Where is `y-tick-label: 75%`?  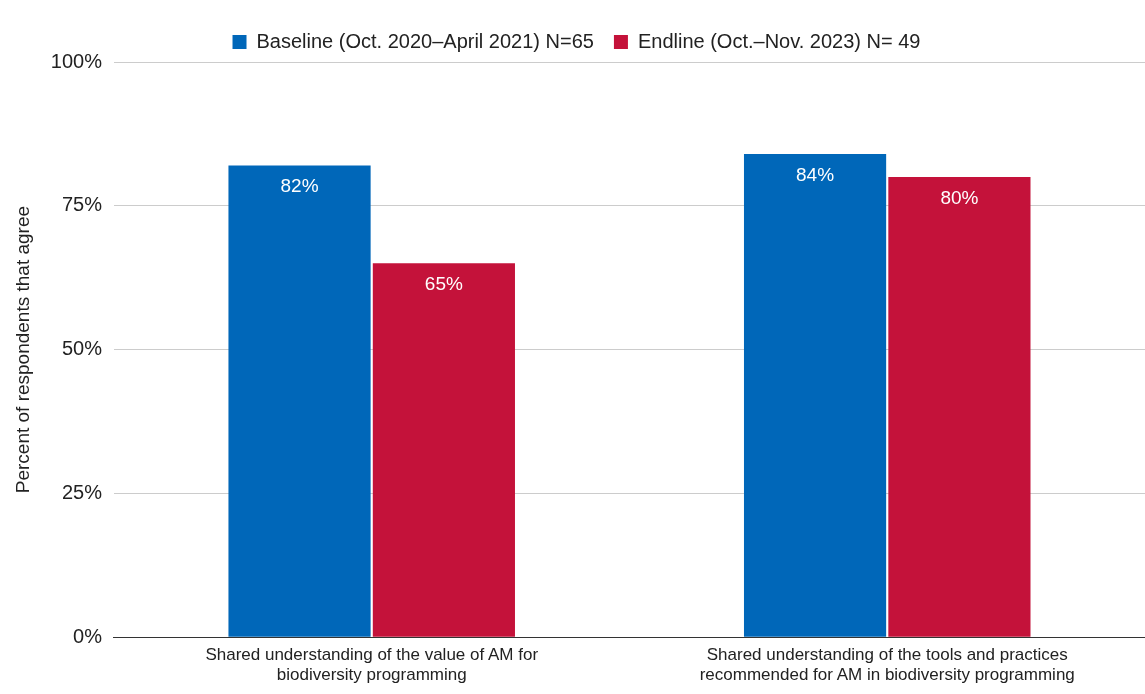 y-tick-label: 75% is located at coordinates (82, 204).